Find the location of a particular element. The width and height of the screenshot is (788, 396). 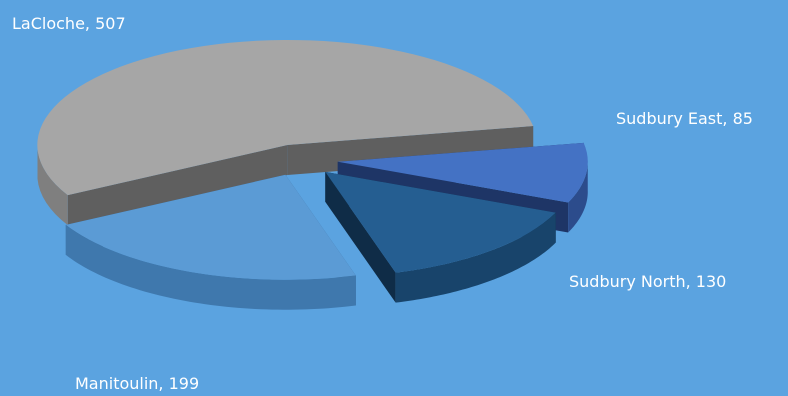

data-label-lacloche: LaCloche, 507 is located at coordinates (69, 23).